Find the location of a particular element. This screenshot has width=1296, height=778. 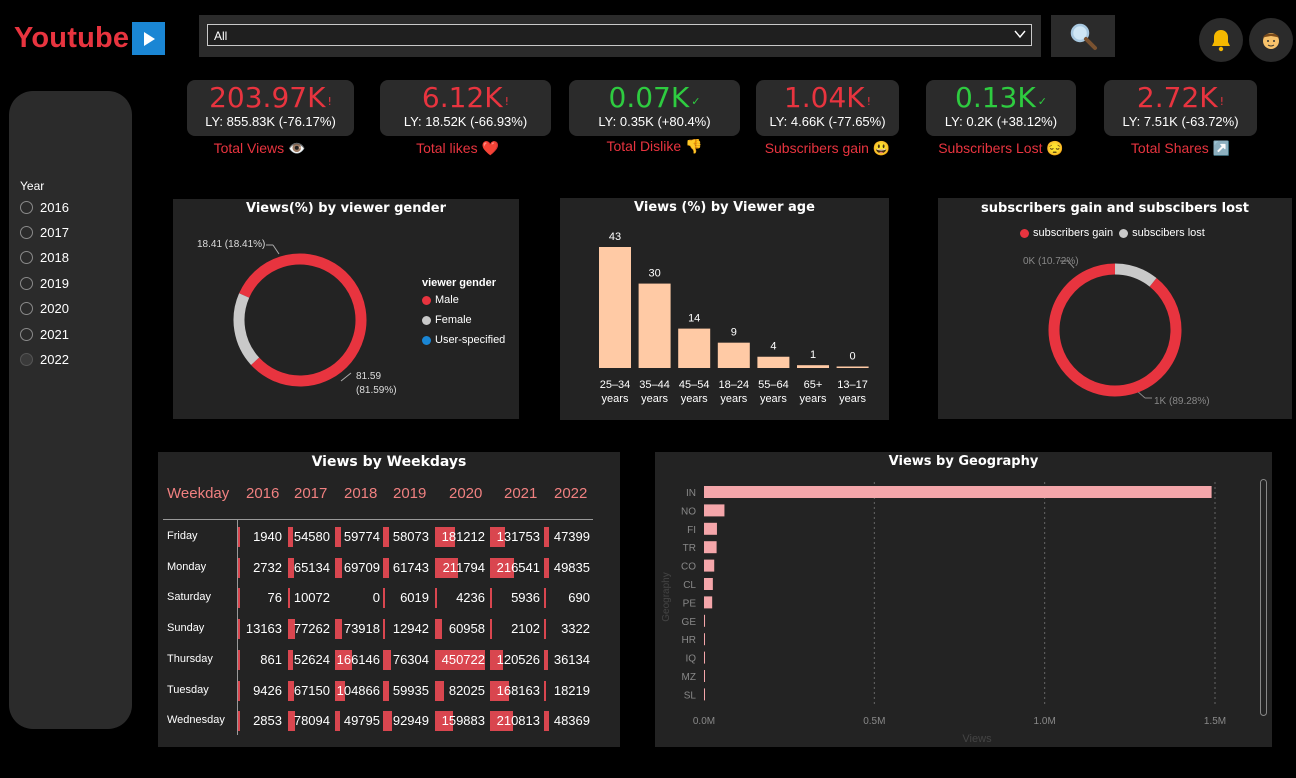

search-button is located at coordinates (1083, 36).